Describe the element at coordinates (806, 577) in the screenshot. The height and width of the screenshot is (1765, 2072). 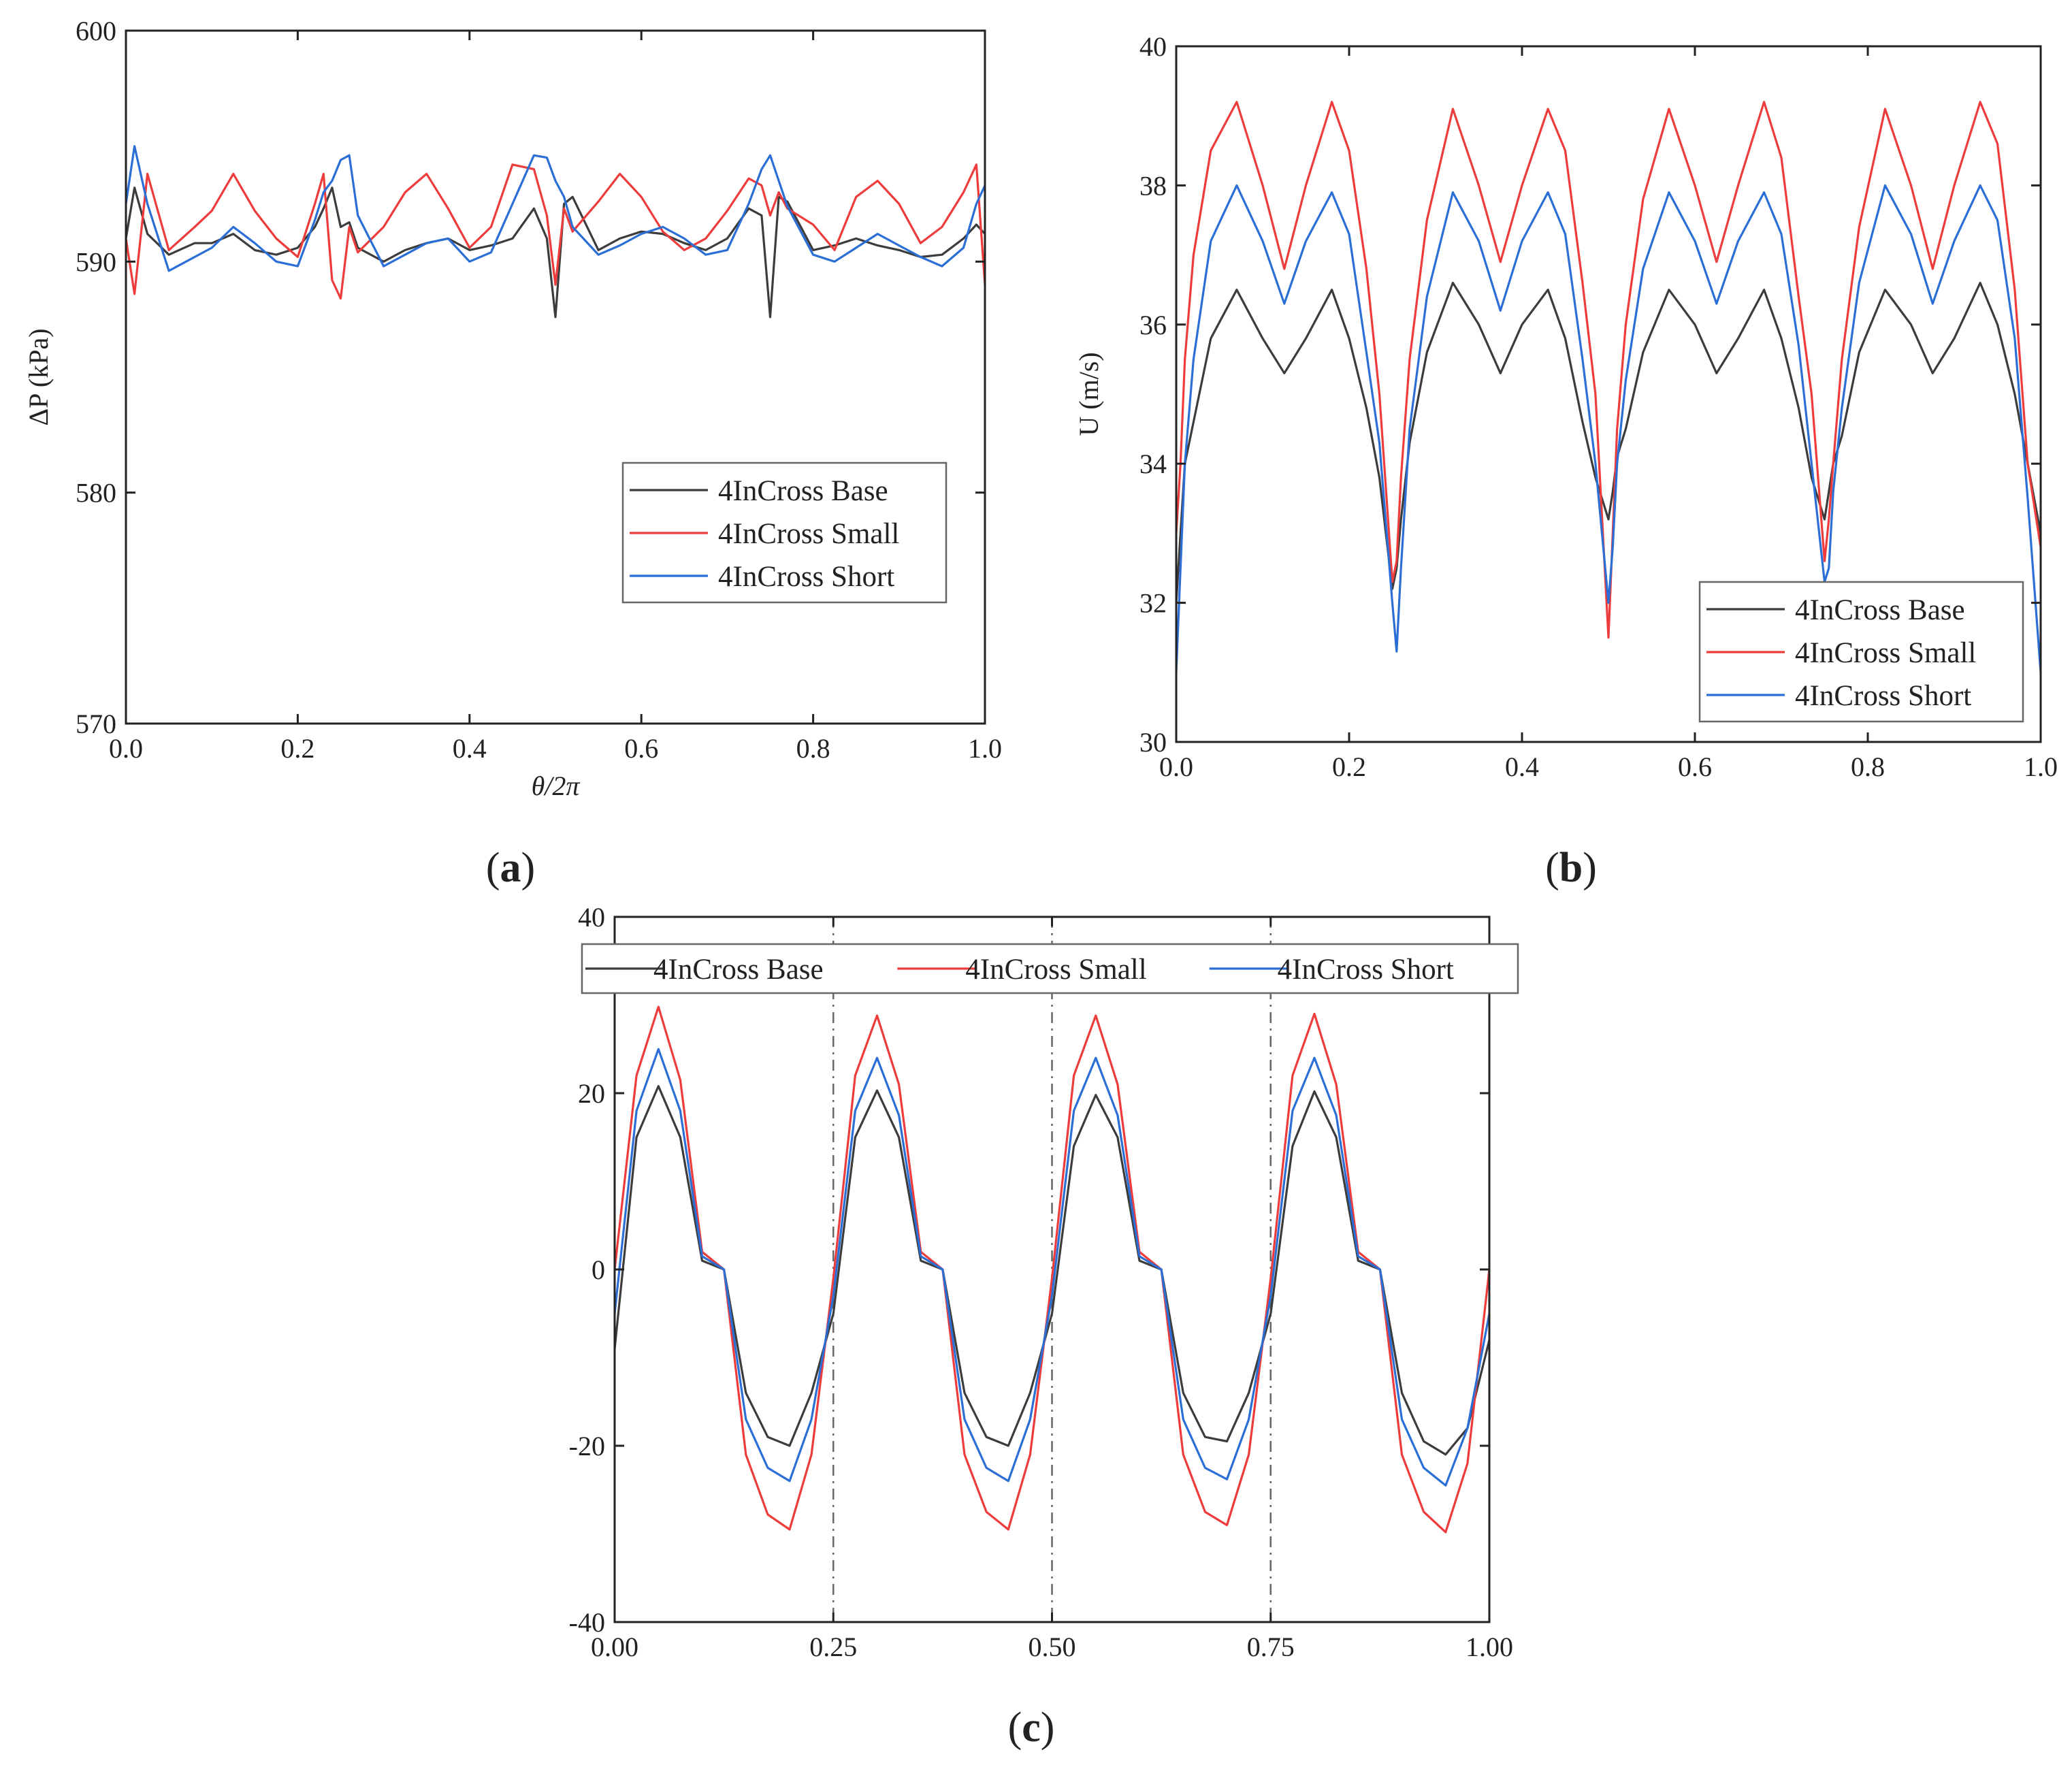
I see `legend-label-a-2: 4InCross Short` at that location.